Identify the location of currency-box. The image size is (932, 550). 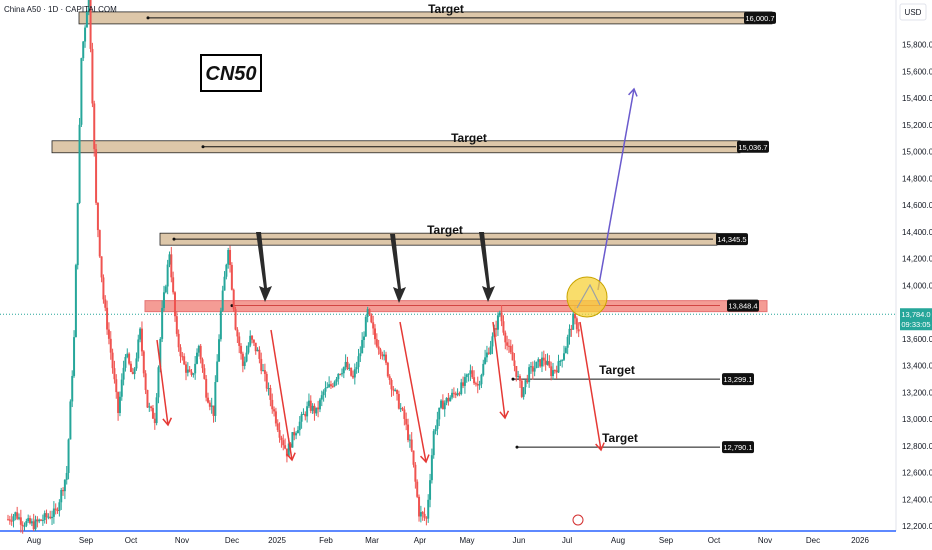
(913, 12).